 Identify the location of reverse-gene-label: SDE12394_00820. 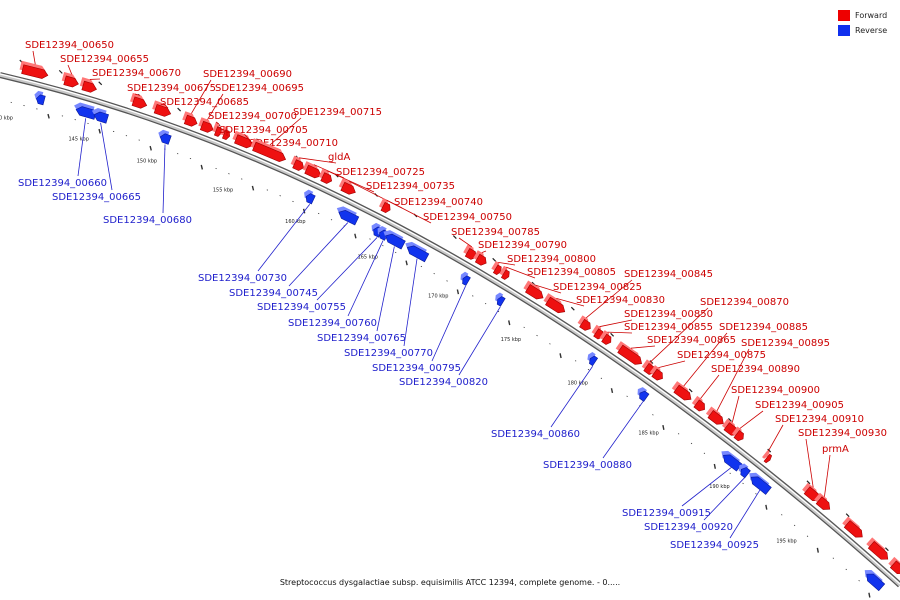
(443, 382).